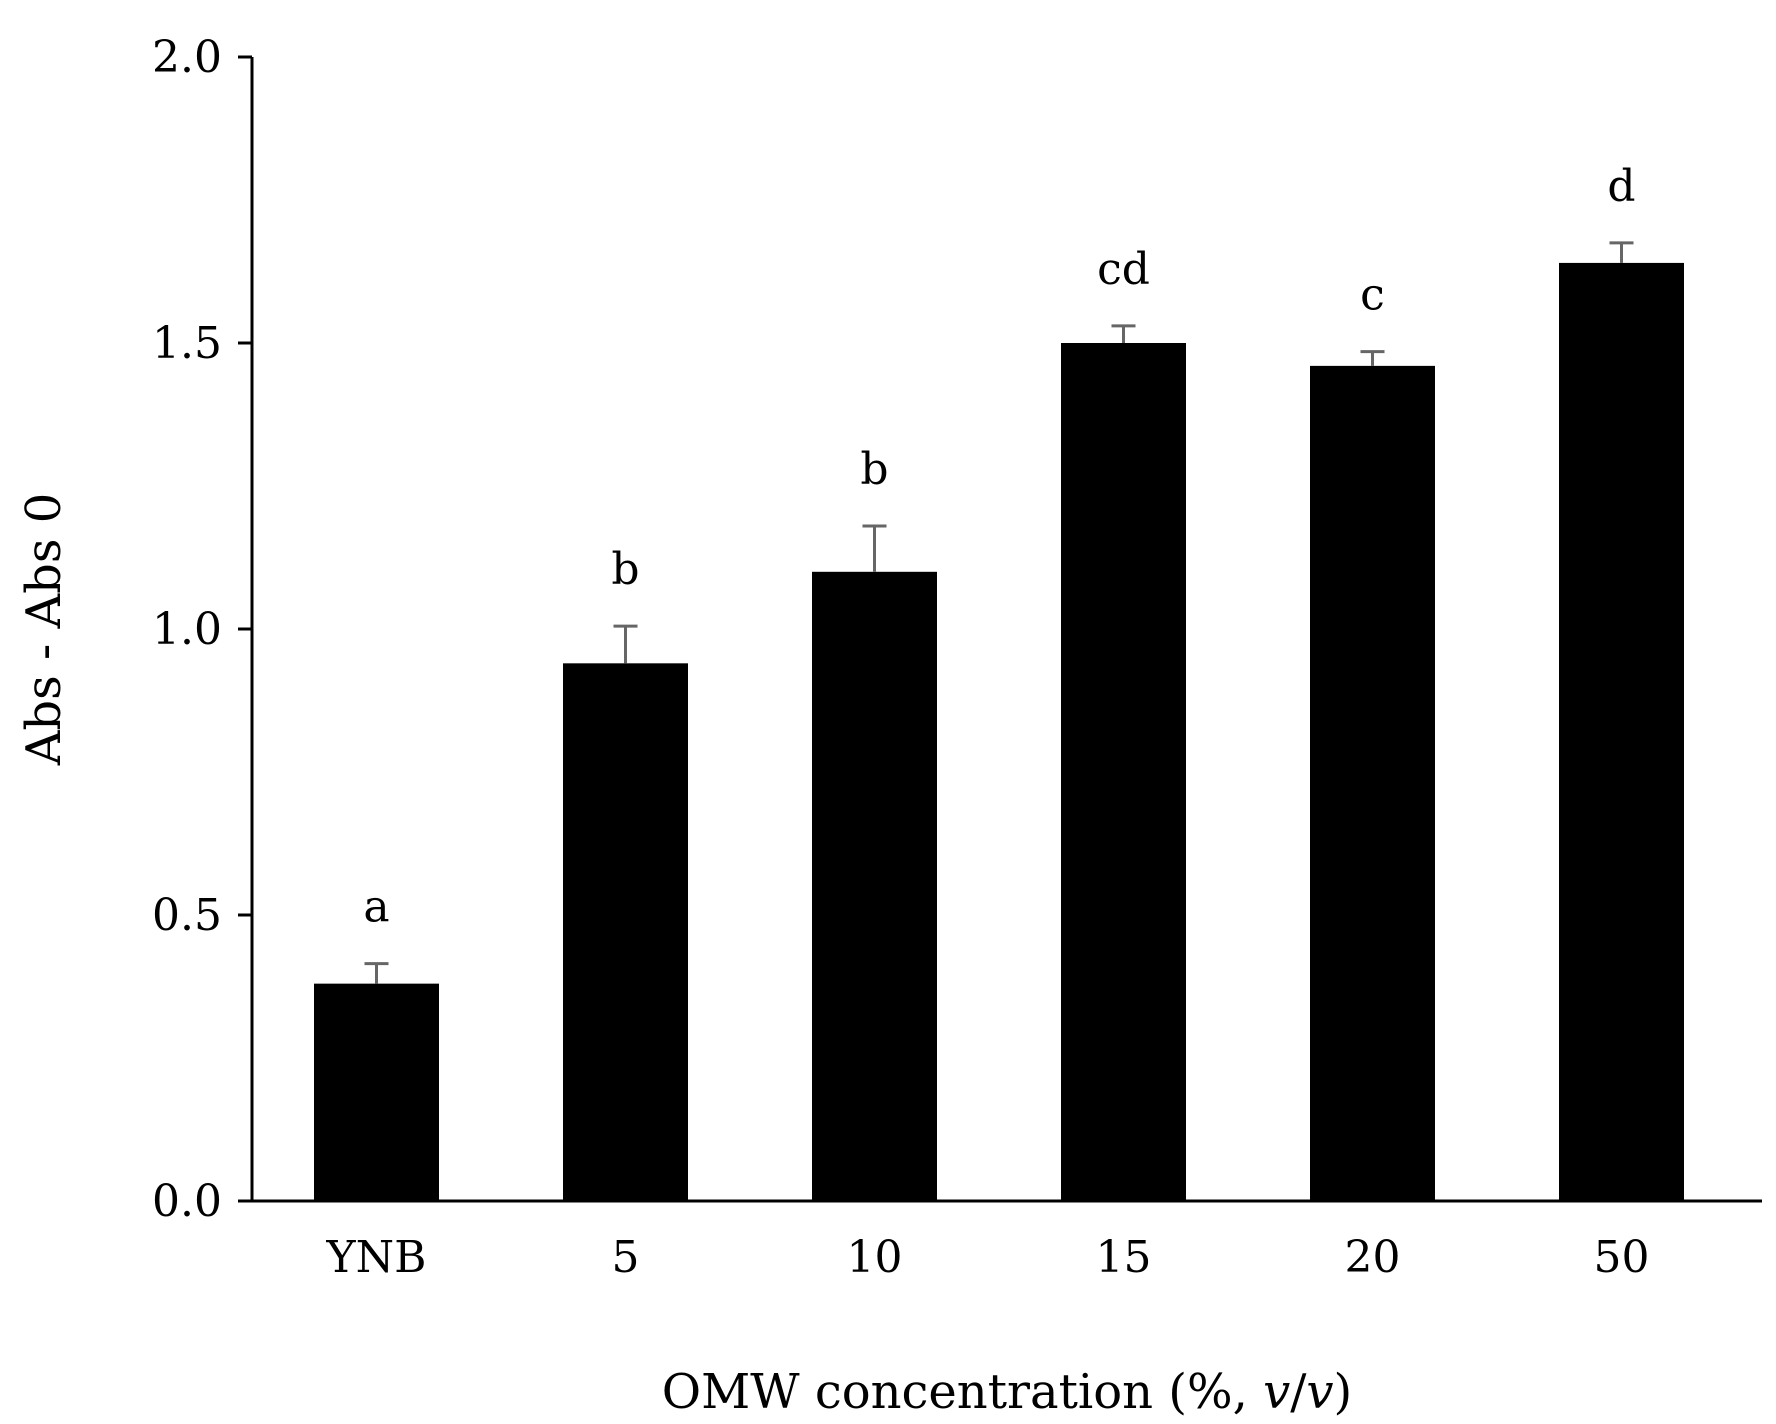 Image resolution: width=1776 pixels, height=1424 pixels. Describe the element at coordinates (625, 569) in the screenshot. I see `significance-label-1: b` at that location.